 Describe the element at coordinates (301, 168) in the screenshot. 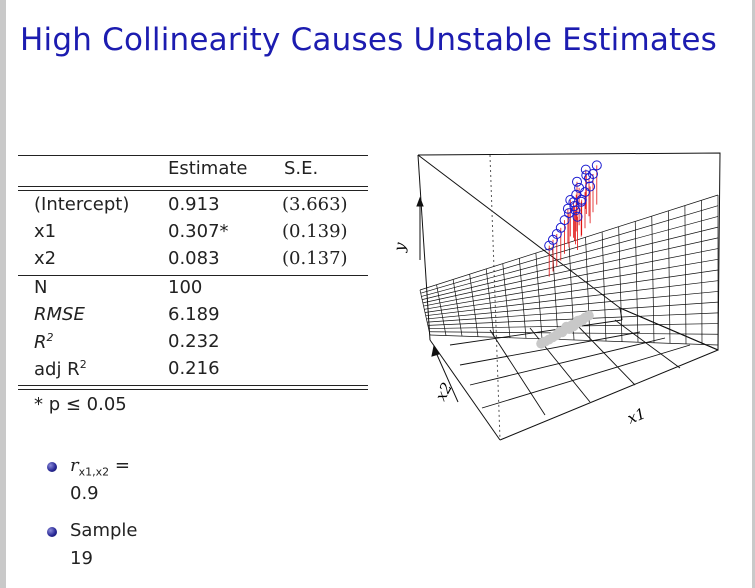

I see `header-se: S.E.` at that location.